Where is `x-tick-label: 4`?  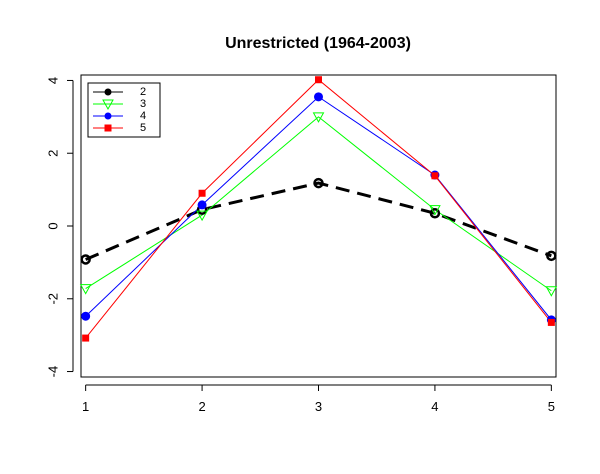
x-tick-label: 4 is located at coordinates (434, 406).